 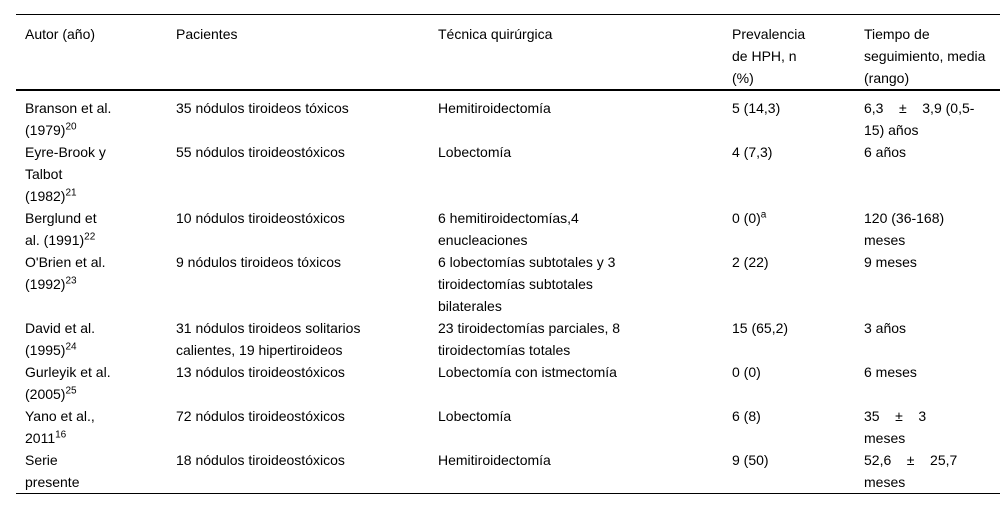 What do you see at coordinates (71, 127) in the screenshot?
I see `superscript-reference: 20` at bounding box center [71, 127].